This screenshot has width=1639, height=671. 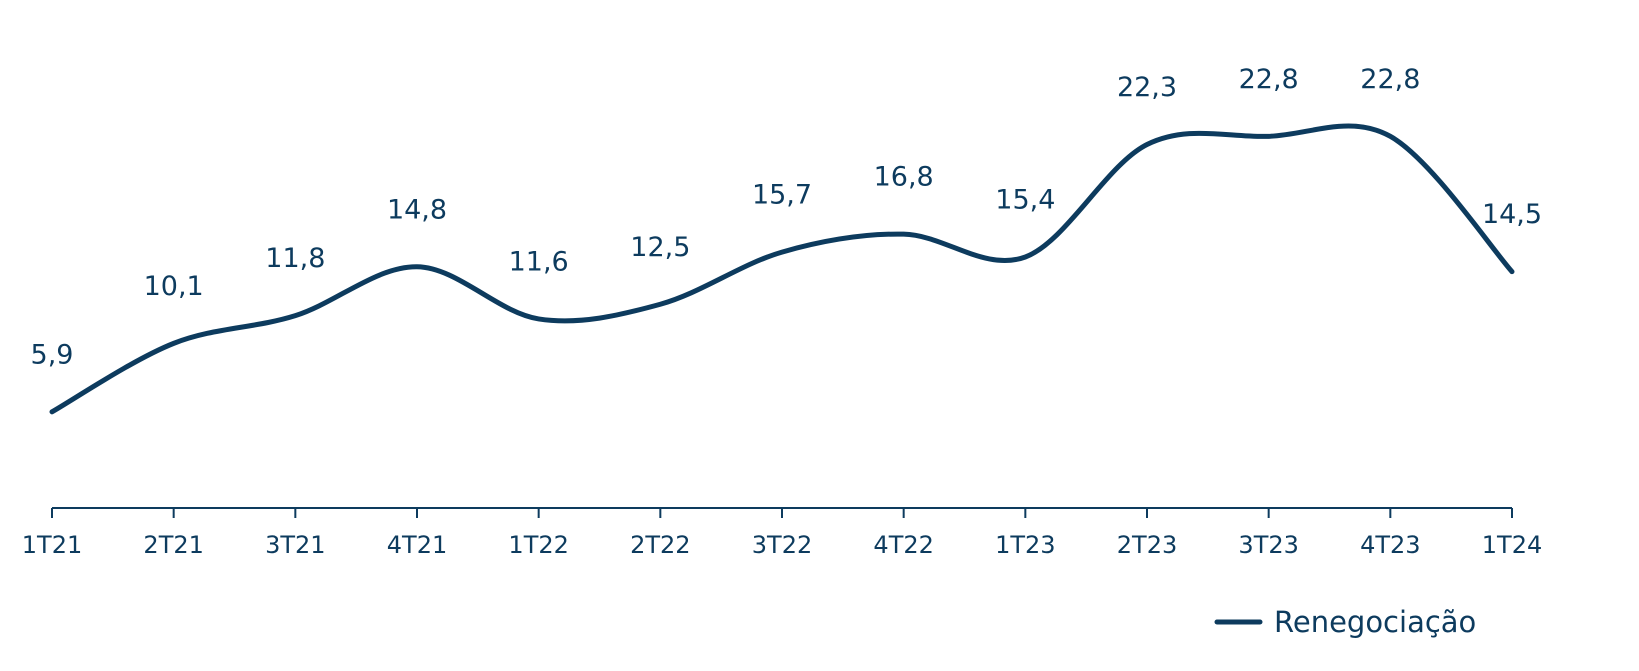 What do you see at coordinates (1025, 199) in the screenshot?
I see `data-label: 15,4` at bounding box center [1025, 199].